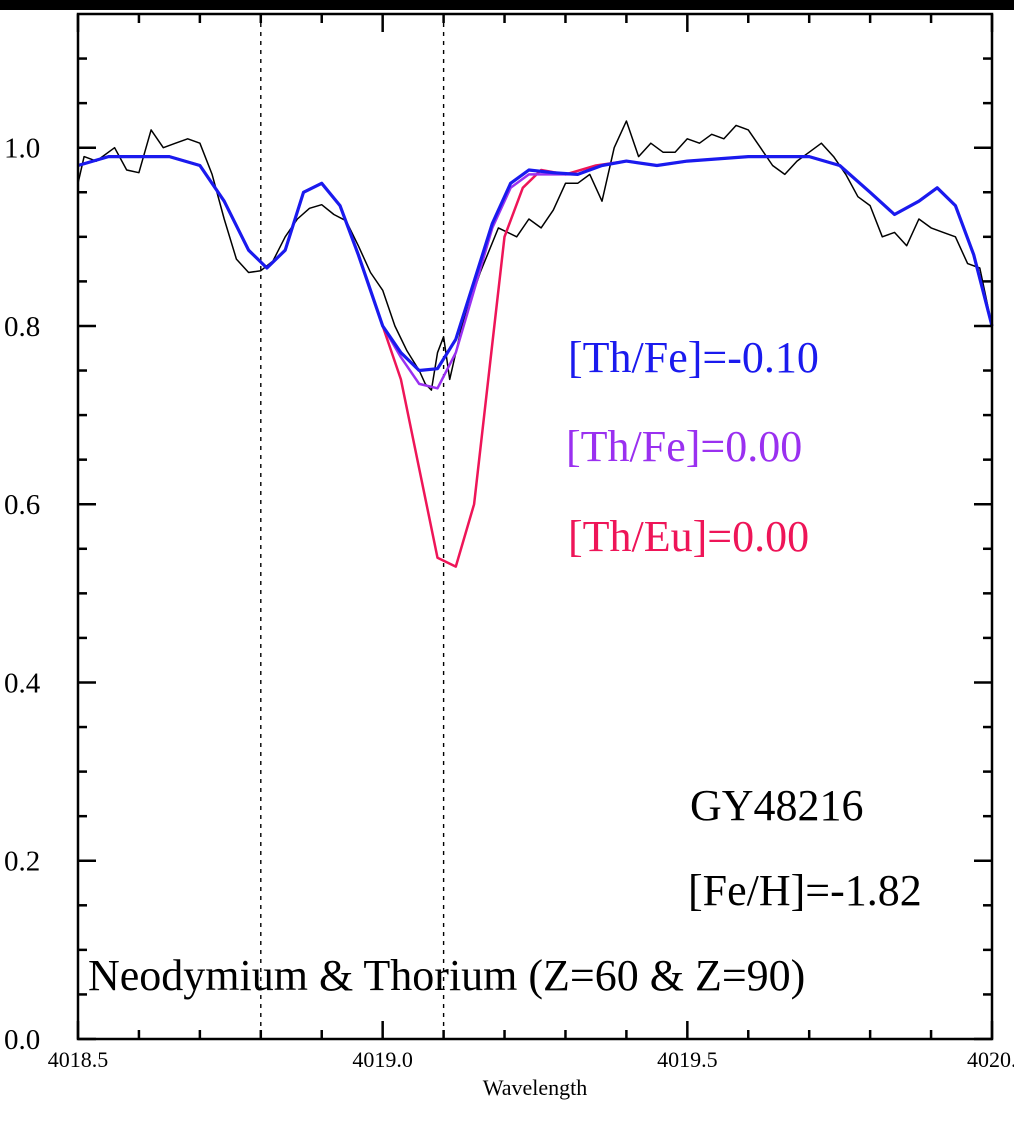 The image size is (1014, 1133). I want to click on y-tick-label: 0.8, so click(22, 327).